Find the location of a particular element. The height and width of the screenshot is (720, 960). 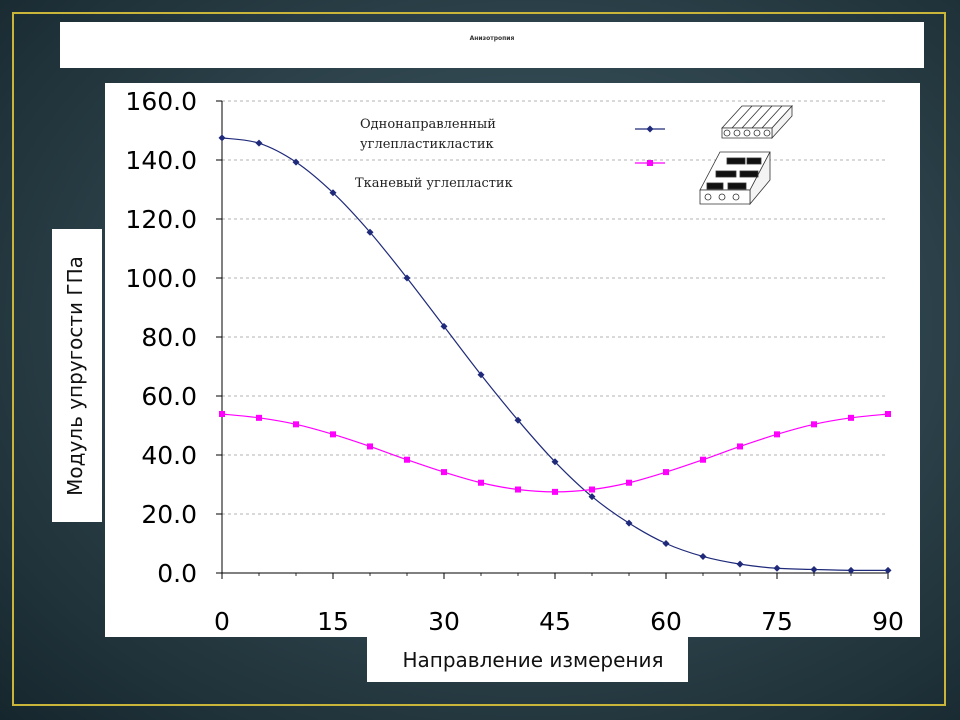

y-tick-label: 140.0 is located at coordinates (161, 160).